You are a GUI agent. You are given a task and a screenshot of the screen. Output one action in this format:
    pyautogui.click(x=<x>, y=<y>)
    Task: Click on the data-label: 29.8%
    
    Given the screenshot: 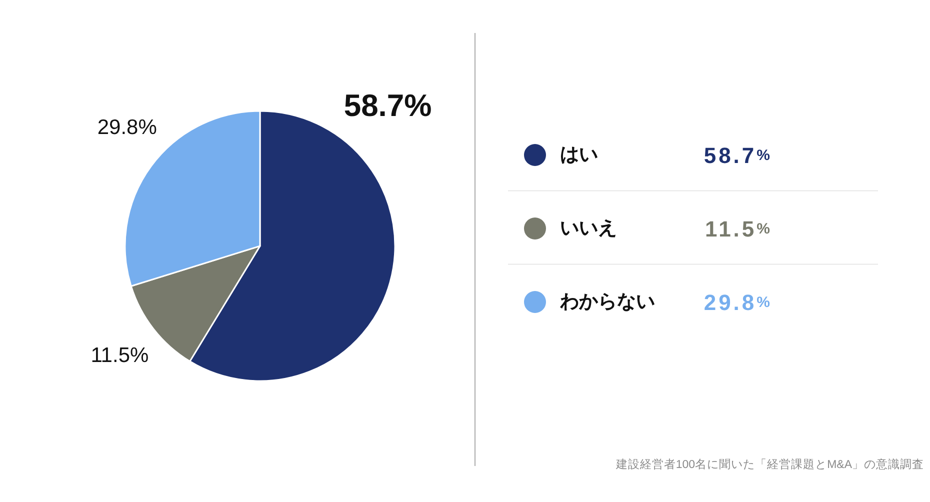 What is the action you would take?
    pyautogui.click(x=127, y=128)
    